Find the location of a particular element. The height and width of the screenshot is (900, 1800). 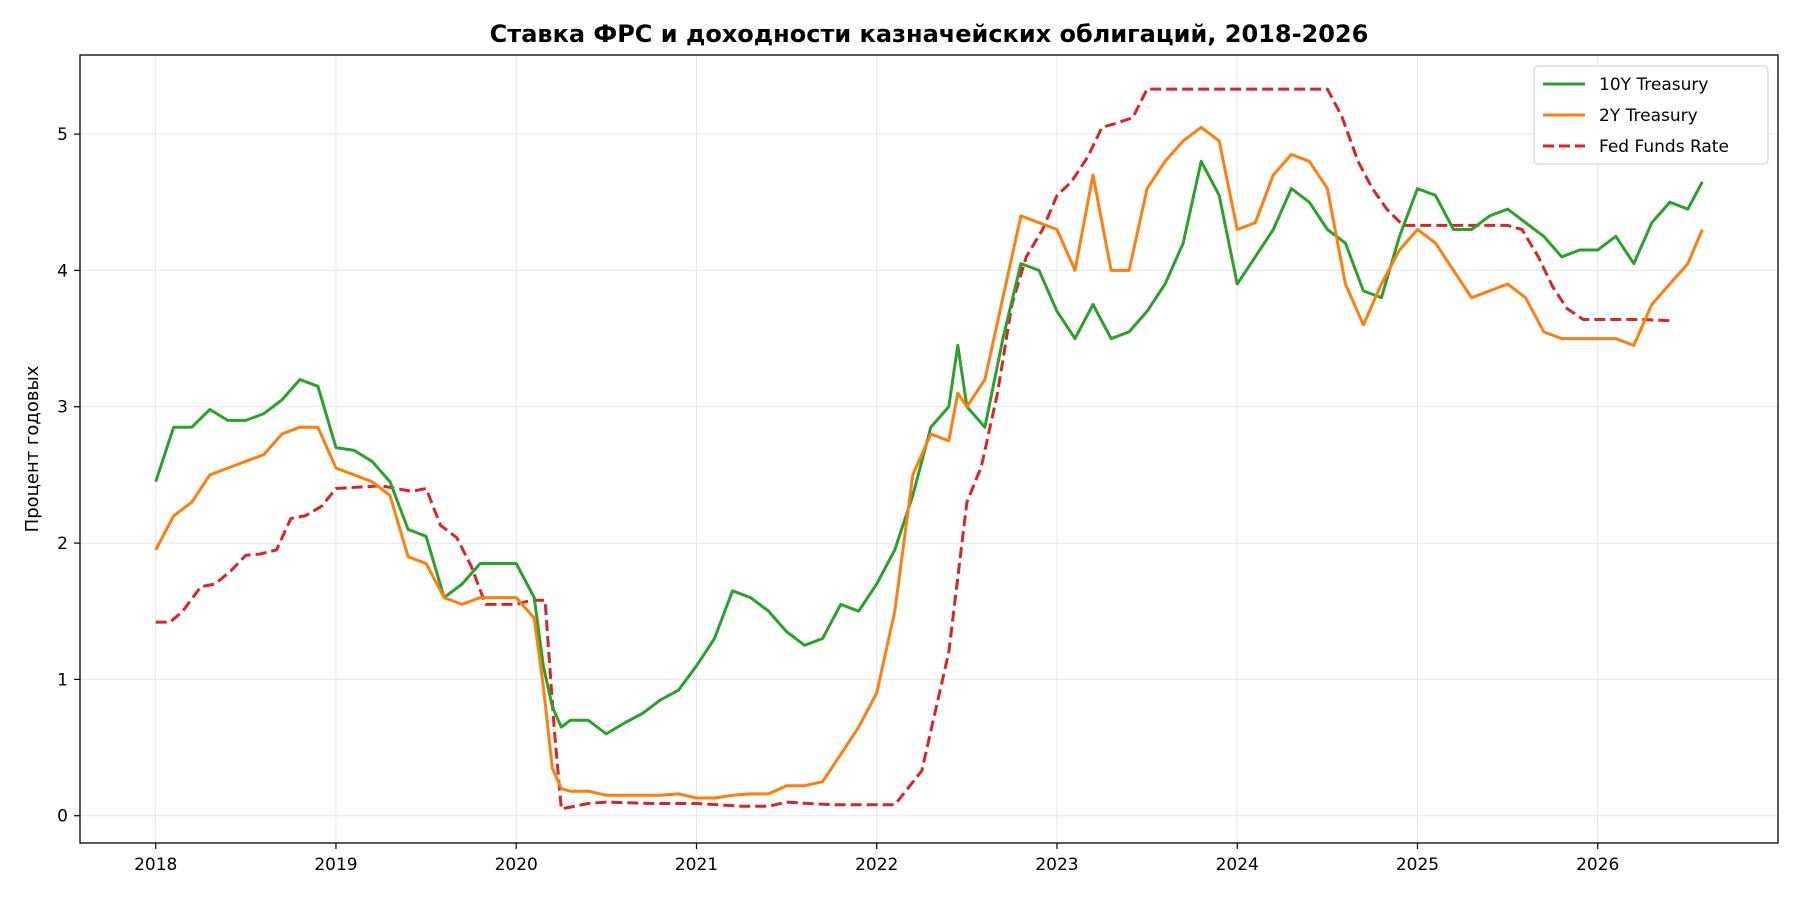

x-tick-label: 2025 is located at coordinates (1417, 865).